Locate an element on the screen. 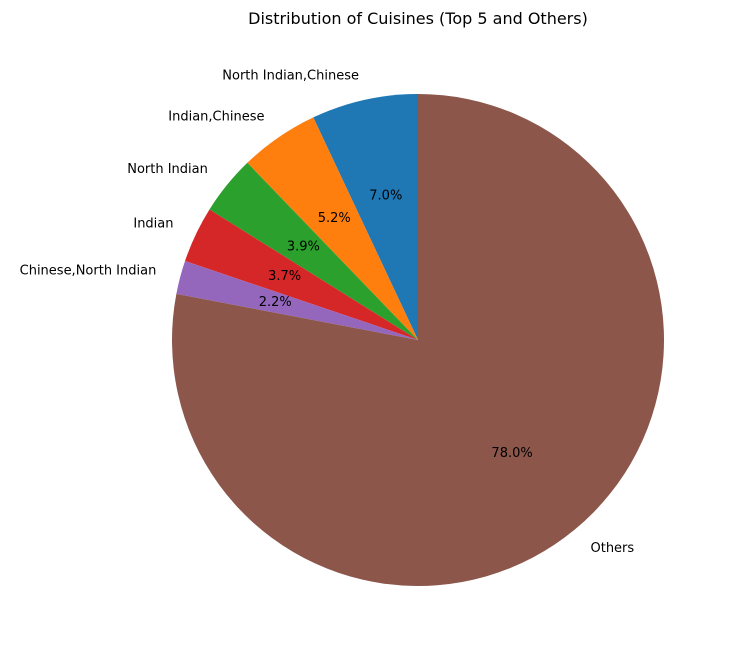 This screenshot has height=658, width=735. pie-pct-label-2: 3.9% is located at coordinates (303, 246).